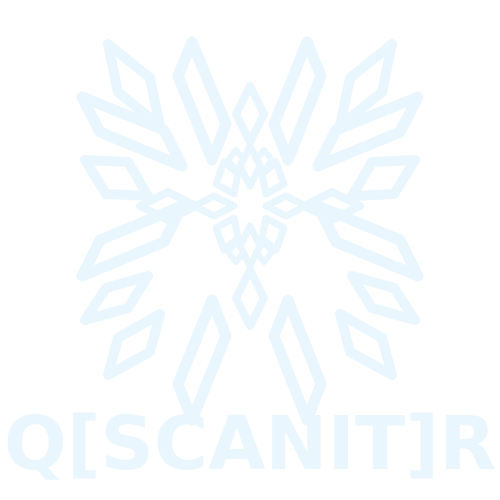 Image resolution: width=500 pixels, height=500 pixels. Describe the element at coordinates (286, 206) in the screenshot. I see `inner-petal-e` at that location.